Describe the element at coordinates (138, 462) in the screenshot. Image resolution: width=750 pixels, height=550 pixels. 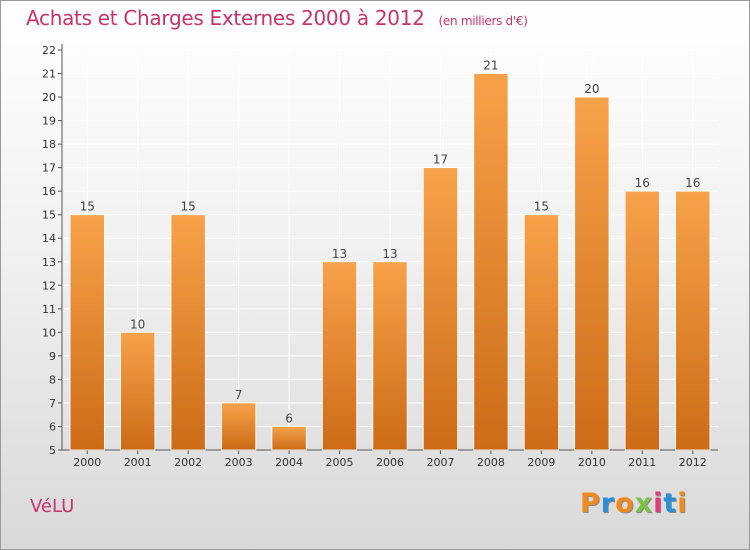
I see `x-tick-label: 2001` at that location.